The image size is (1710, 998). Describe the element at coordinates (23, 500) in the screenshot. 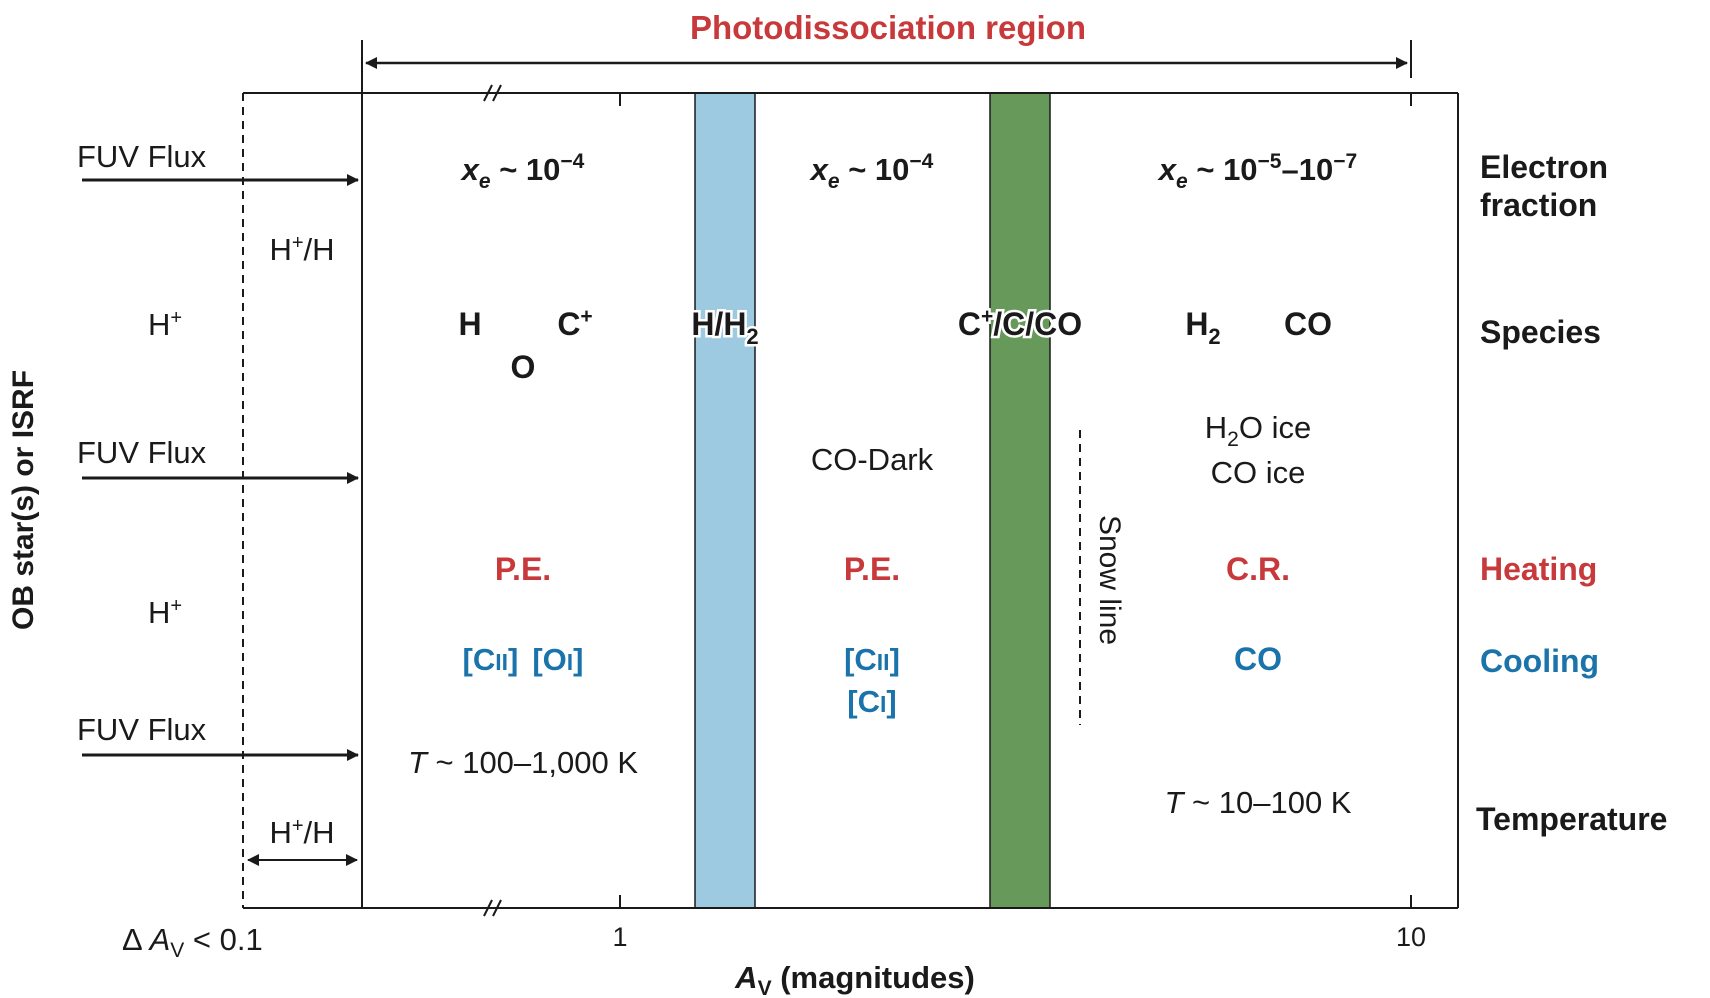

I see `source-label: OB star(s) or ISRF` at that location.